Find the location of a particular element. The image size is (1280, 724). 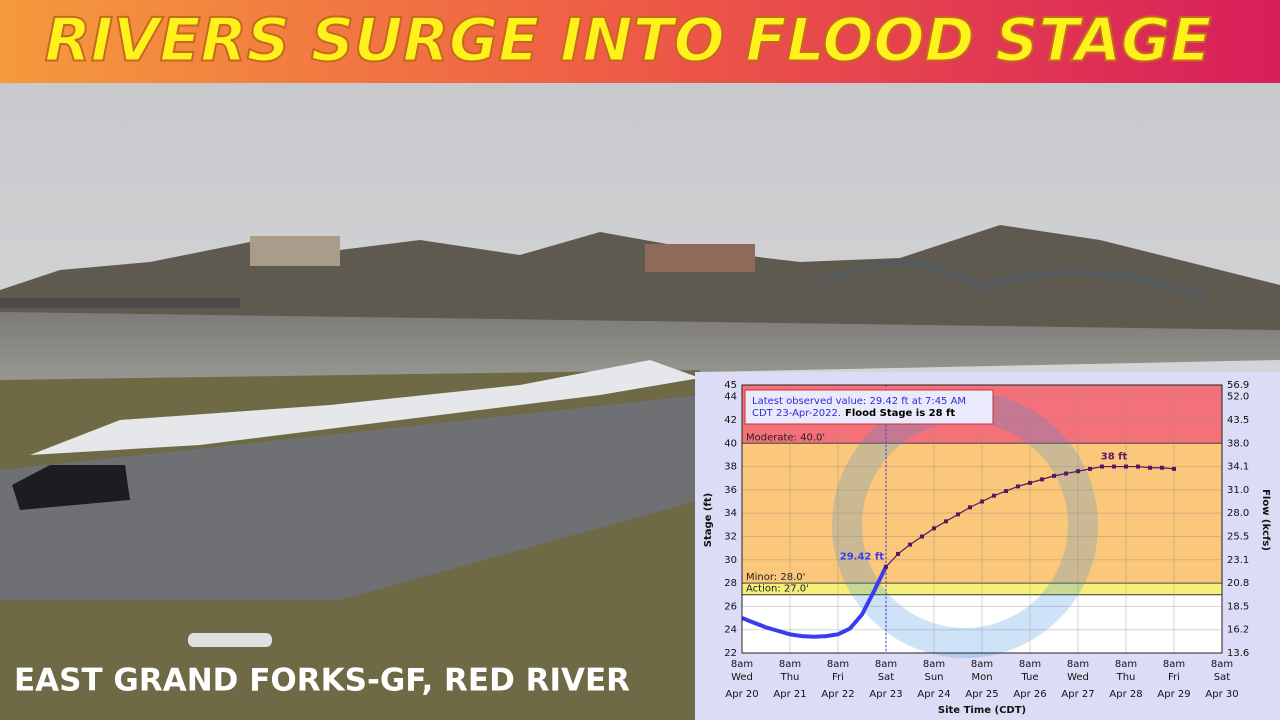

banner-title: RIVERS SURGE INTO FLOOD STAGE is located at coordinates (628, 41).